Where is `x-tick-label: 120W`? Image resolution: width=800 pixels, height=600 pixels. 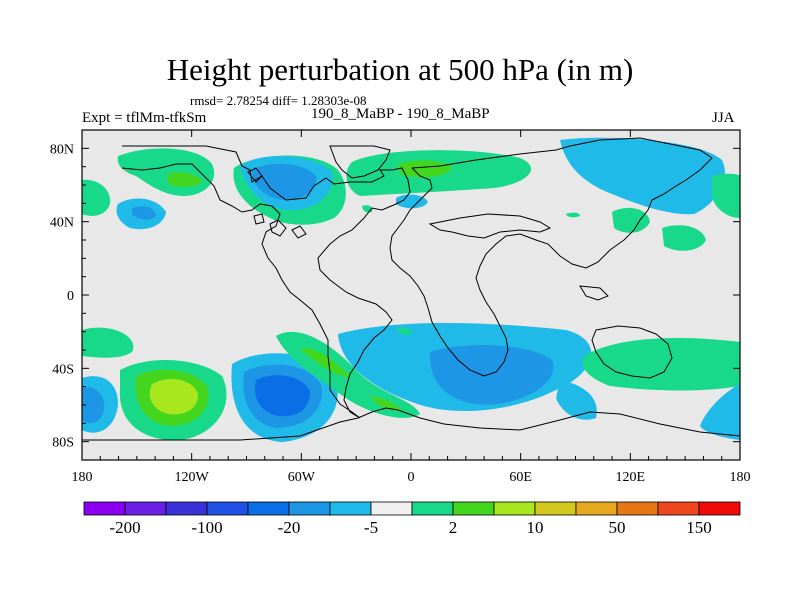
x-tick-label: 120W is located at coordinates (192, 477).